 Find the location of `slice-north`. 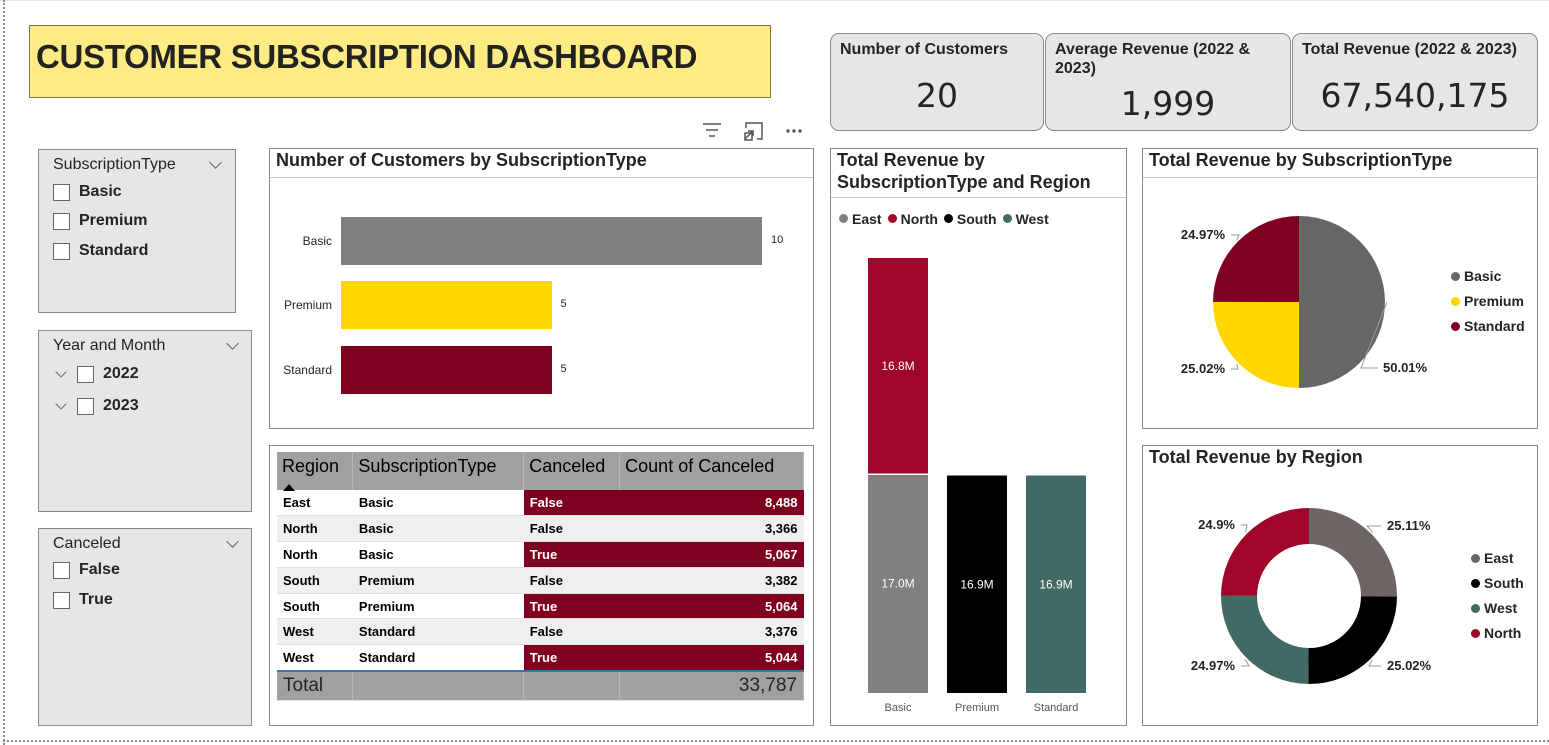

slice-north is located at coordinates (1265, 552).